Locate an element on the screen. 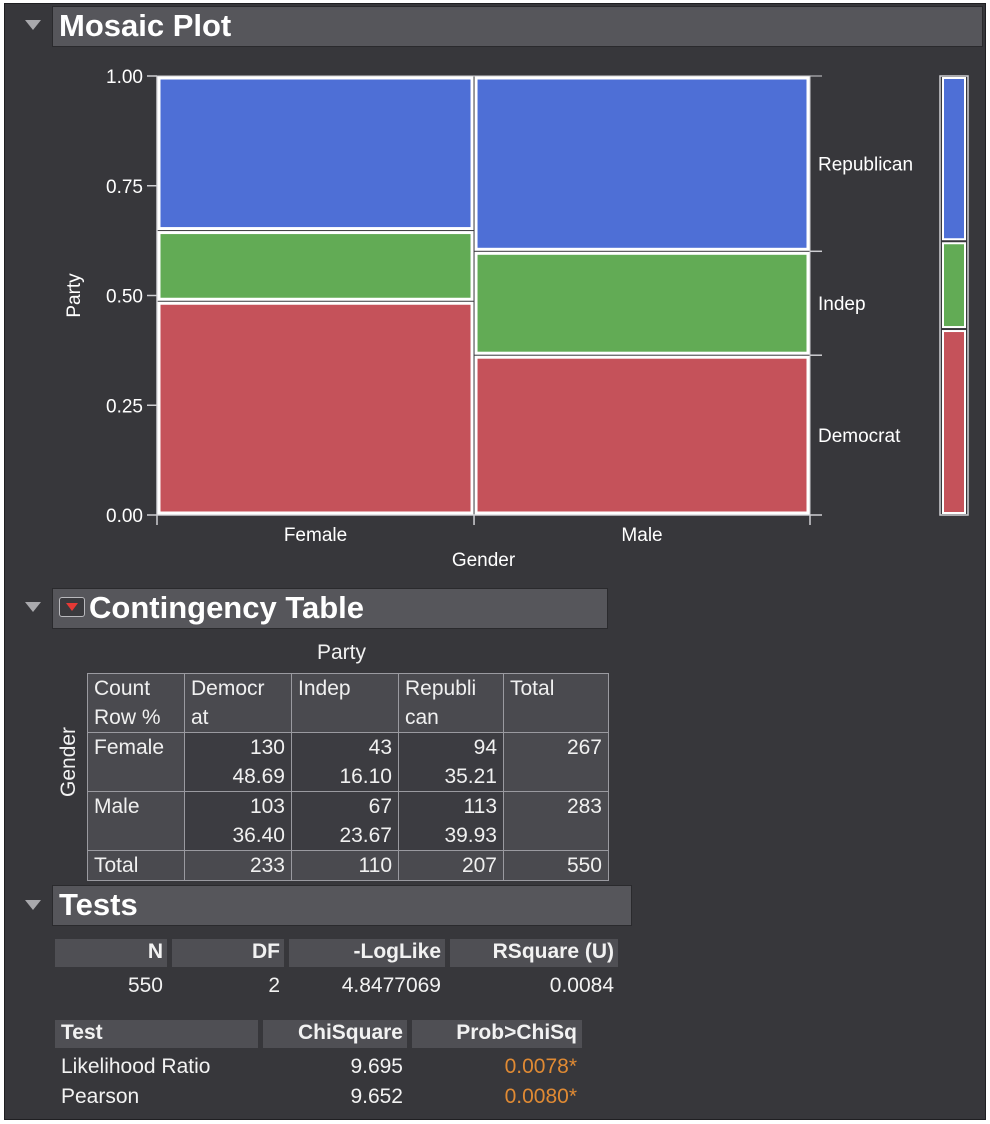  mosaic-collapse-icon is located at coordinates (33, 25).